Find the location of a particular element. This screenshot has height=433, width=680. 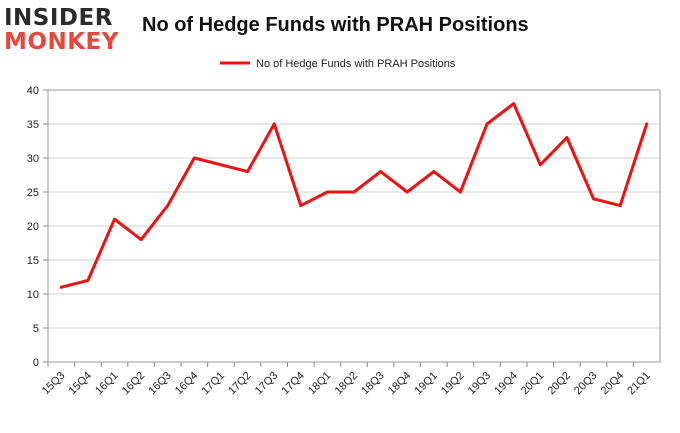

logo-line-2: MONKEY is located at coordinates (61, 42).